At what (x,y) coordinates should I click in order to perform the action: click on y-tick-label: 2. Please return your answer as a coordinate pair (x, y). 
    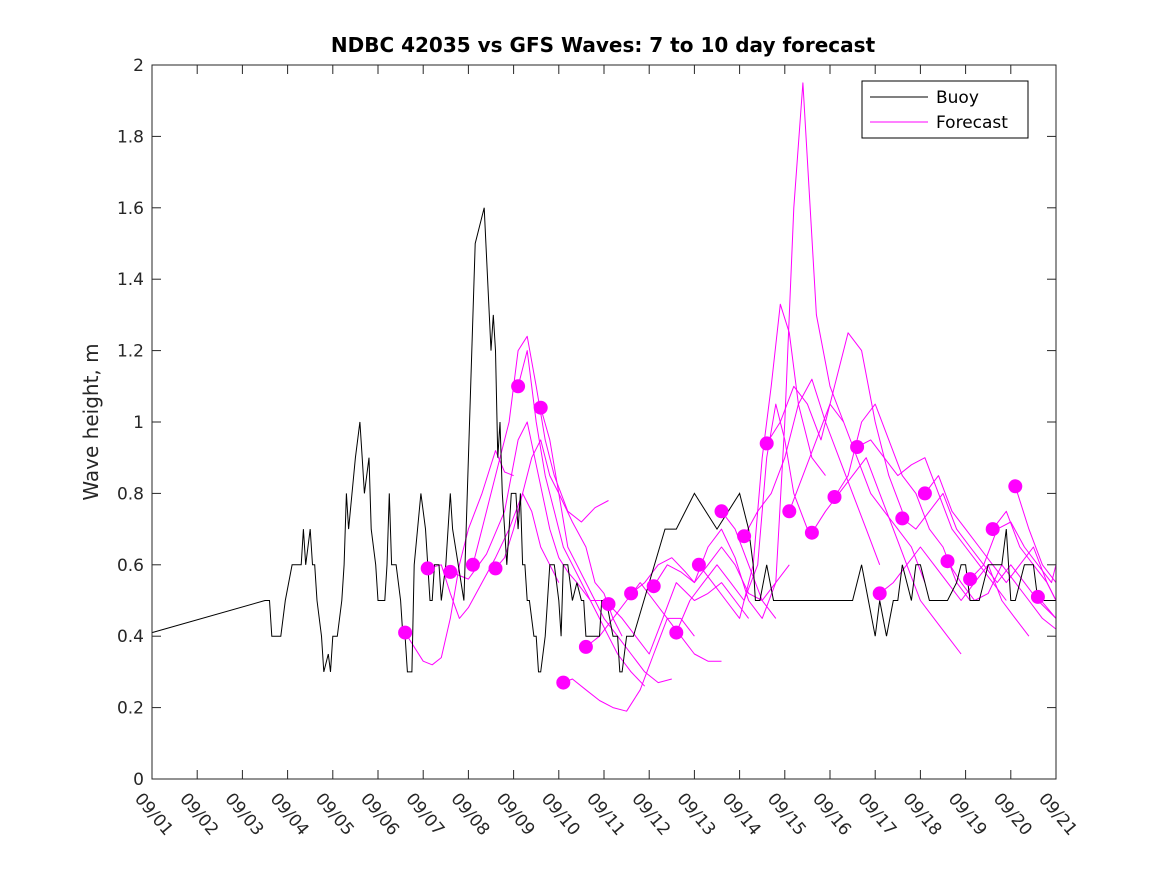
    Looking at the image, I should click on (138, 66).